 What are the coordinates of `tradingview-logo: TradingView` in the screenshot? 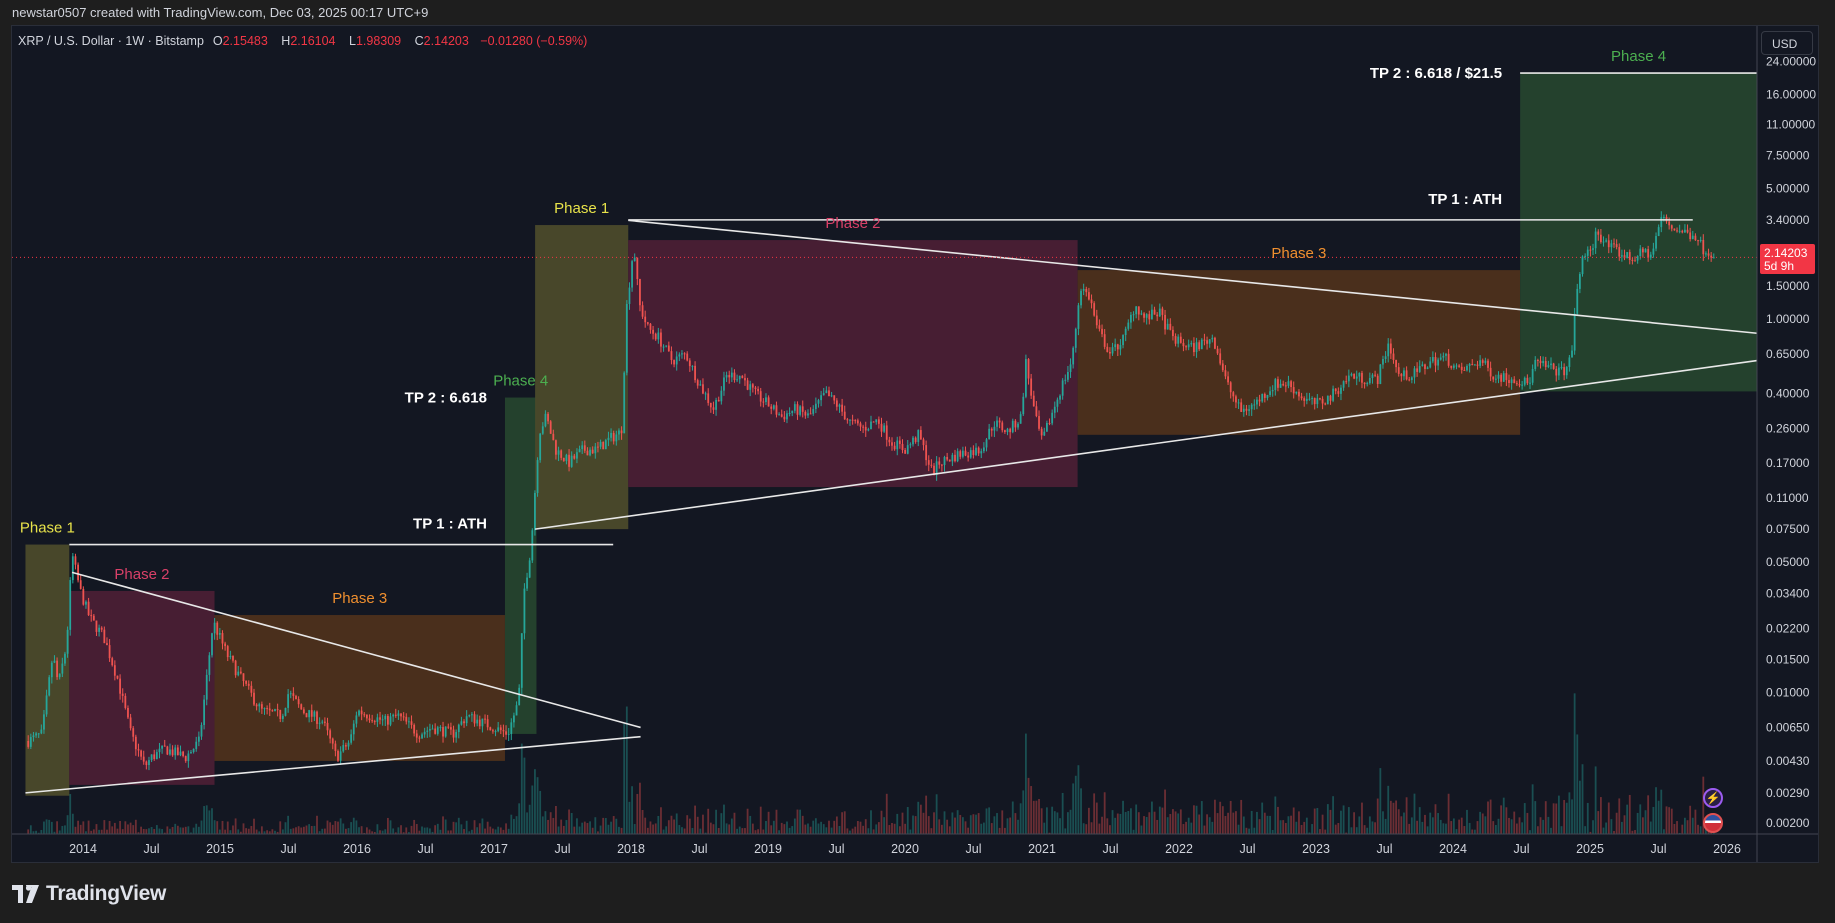 It's located at (89, 894).